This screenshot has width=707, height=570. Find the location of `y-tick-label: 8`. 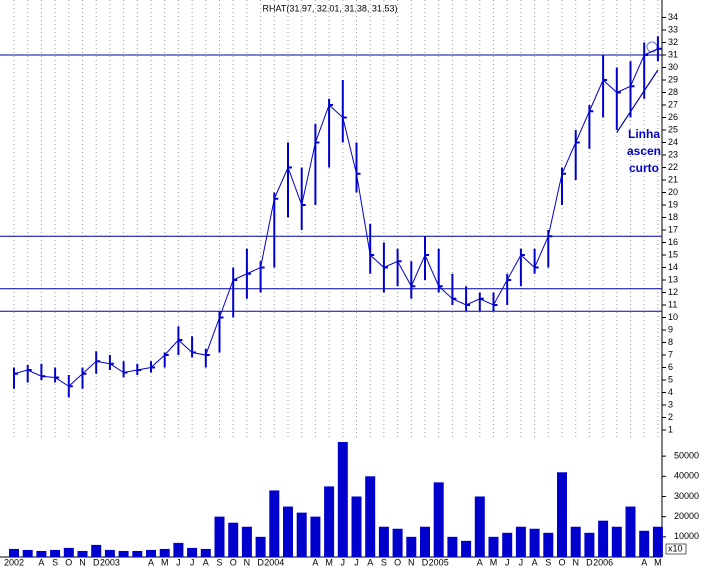

y-tick-label: 8 is located at coordinates (670, 342).